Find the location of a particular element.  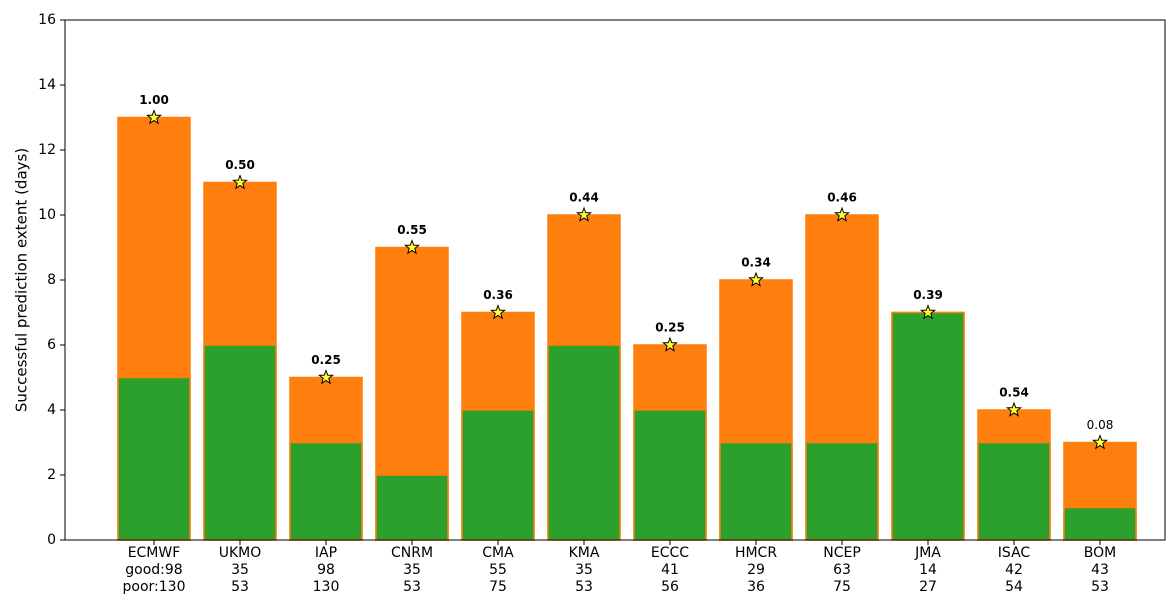

good-count: 63 is located at coordinates (842, 570).